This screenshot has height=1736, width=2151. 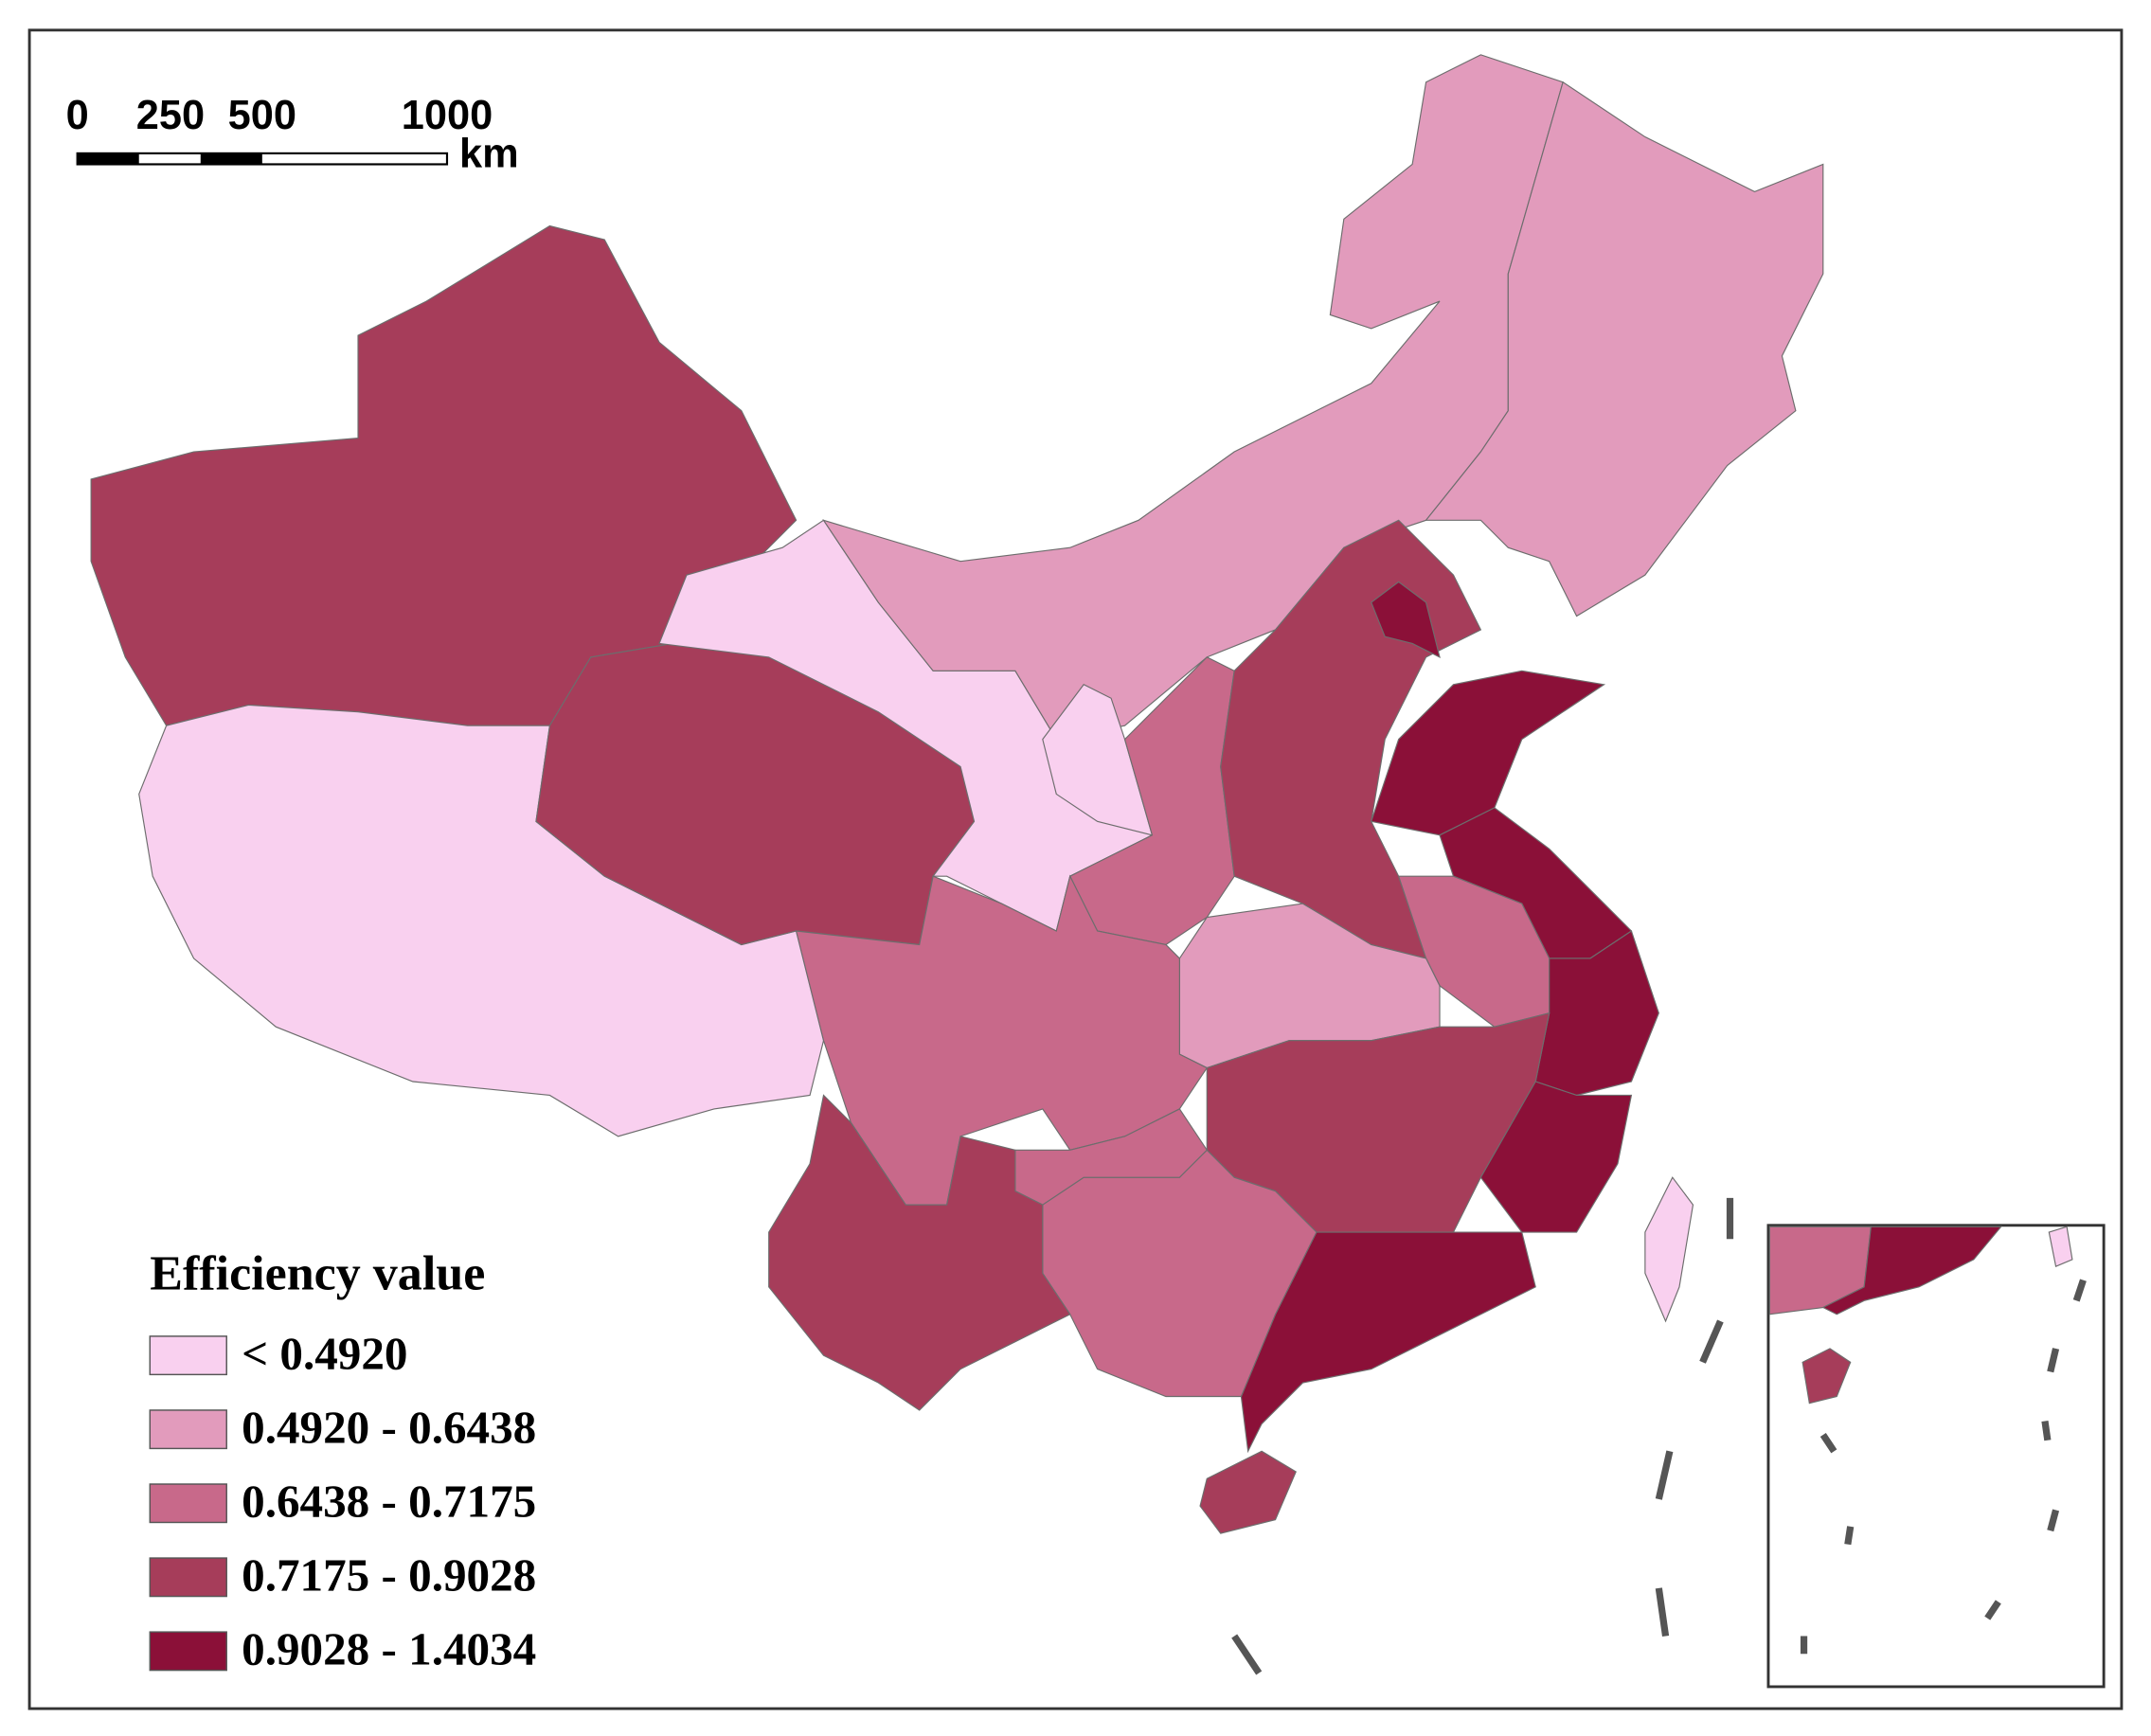 I want to click on legend-label: 0.4920 - 0.6438, so click(x=389, y=1427).